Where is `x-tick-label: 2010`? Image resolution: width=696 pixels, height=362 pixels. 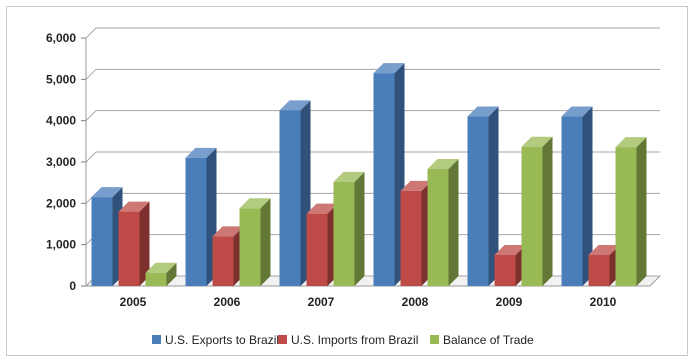
x-tick-label: 2010 is located at coordinates (603, 302).